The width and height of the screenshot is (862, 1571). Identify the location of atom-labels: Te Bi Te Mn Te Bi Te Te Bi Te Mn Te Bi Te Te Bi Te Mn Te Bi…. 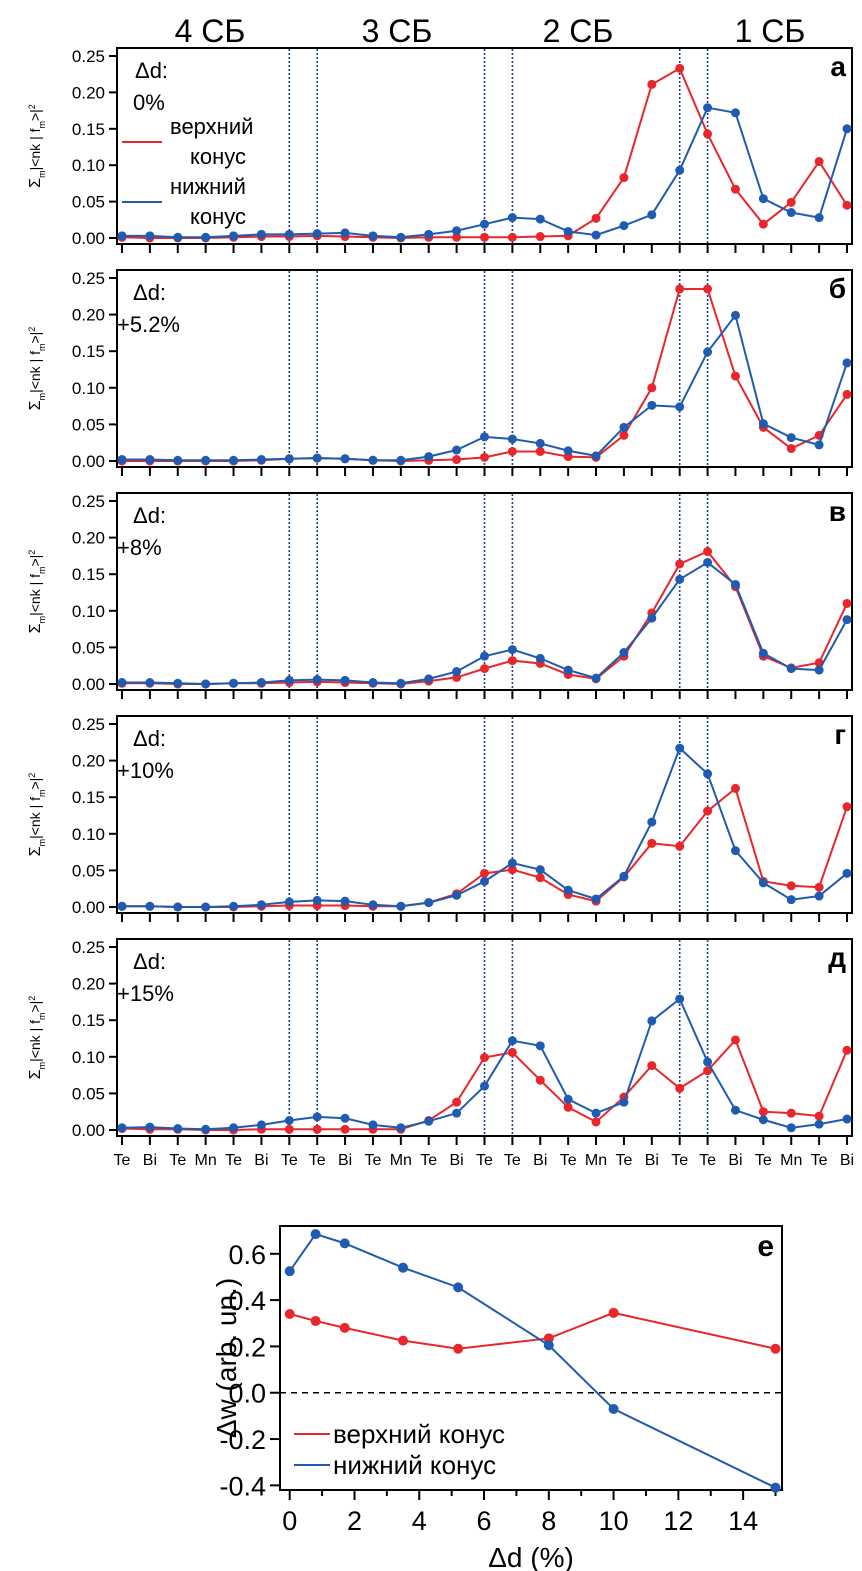
(484, 1160).